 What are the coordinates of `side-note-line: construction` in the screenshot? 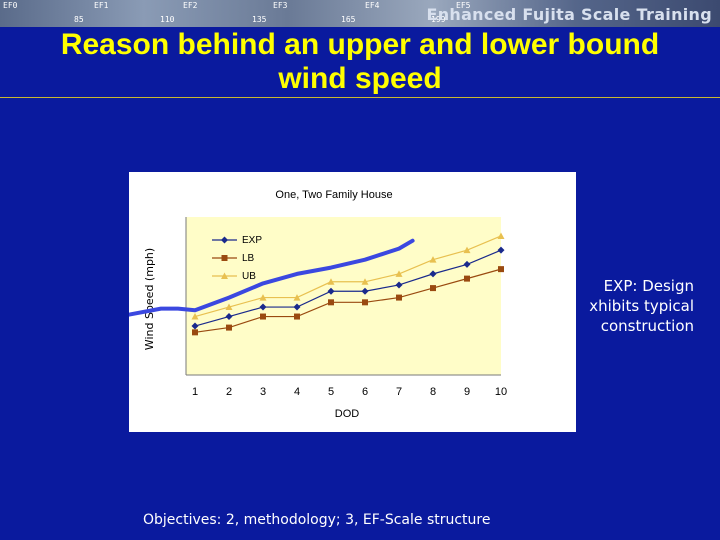 It's located at (647, 326).